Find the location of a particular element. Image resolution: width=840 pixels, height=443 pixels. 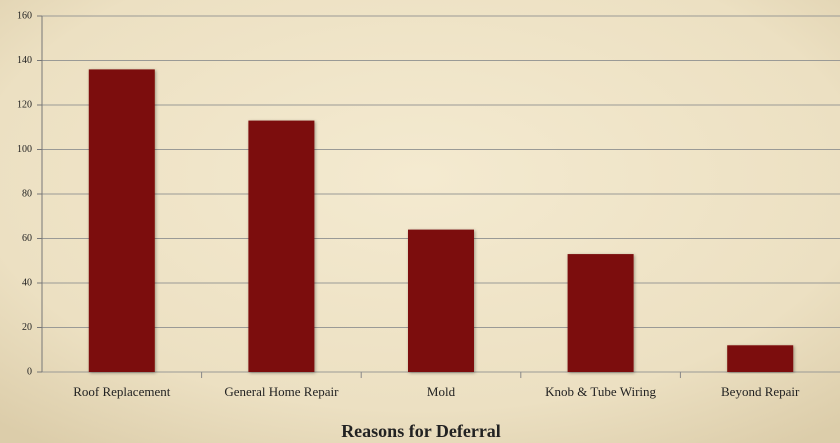

x-tick-label: General Home Repair is located at coordinates (281, 391).